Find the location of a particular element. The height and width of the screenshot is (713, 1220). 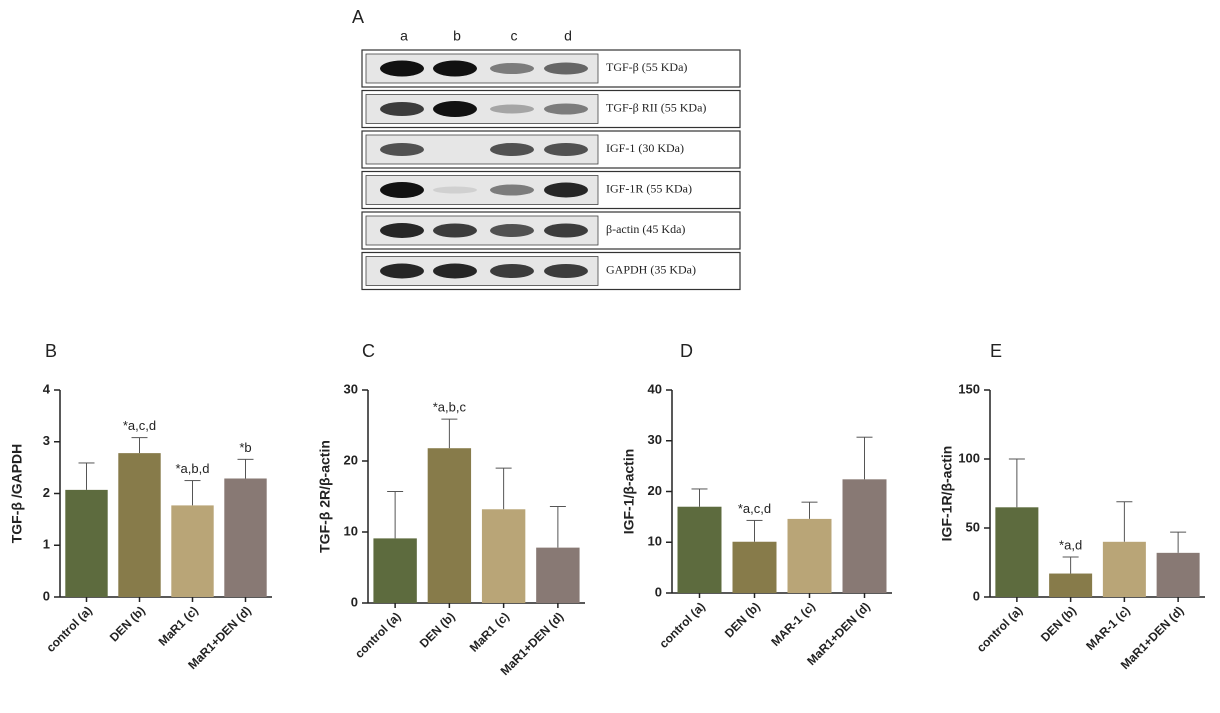

band-label: β-actin (45 Kda) is located at coordinates (645, 229).